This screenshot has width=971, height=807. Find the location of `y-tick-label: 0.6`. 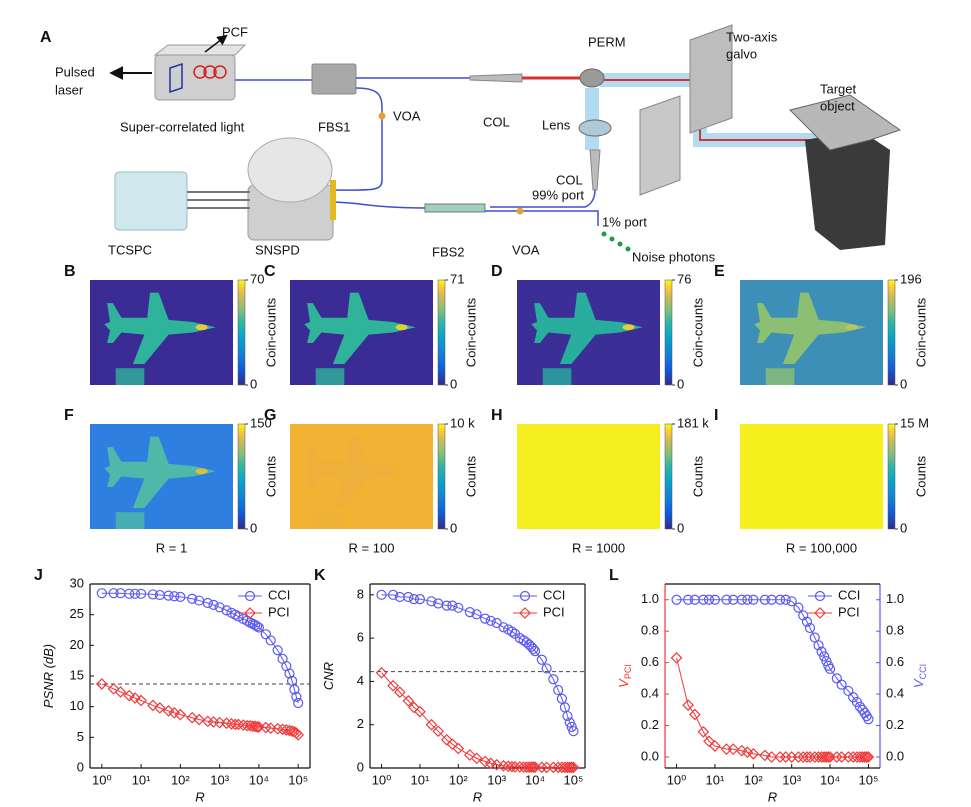

y-tick-label: 0.6 is located at coordinates (650, 661).